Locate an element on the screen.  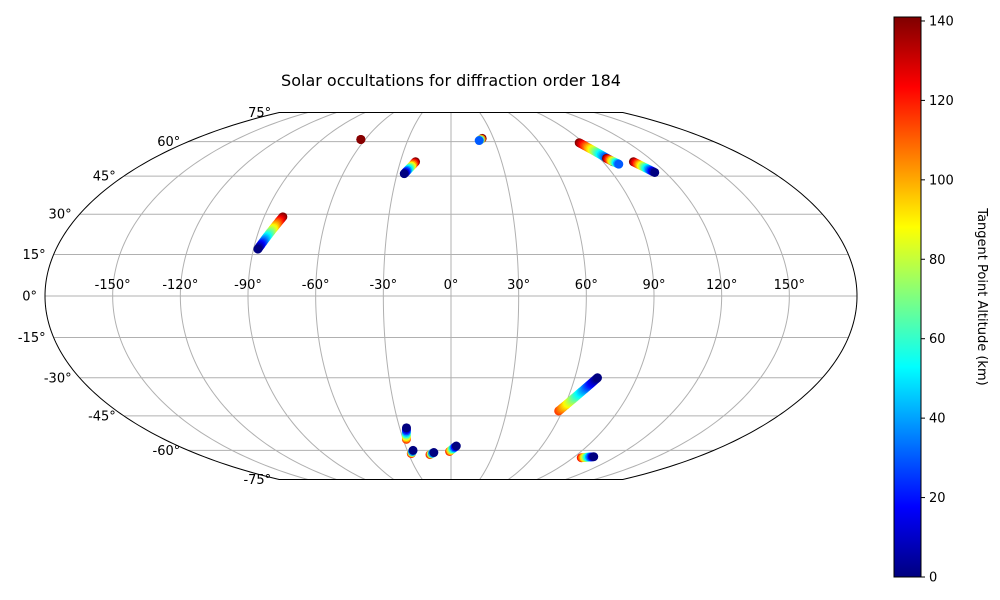
longitude-tick-label: 30° is located at coordinates (518, 285).